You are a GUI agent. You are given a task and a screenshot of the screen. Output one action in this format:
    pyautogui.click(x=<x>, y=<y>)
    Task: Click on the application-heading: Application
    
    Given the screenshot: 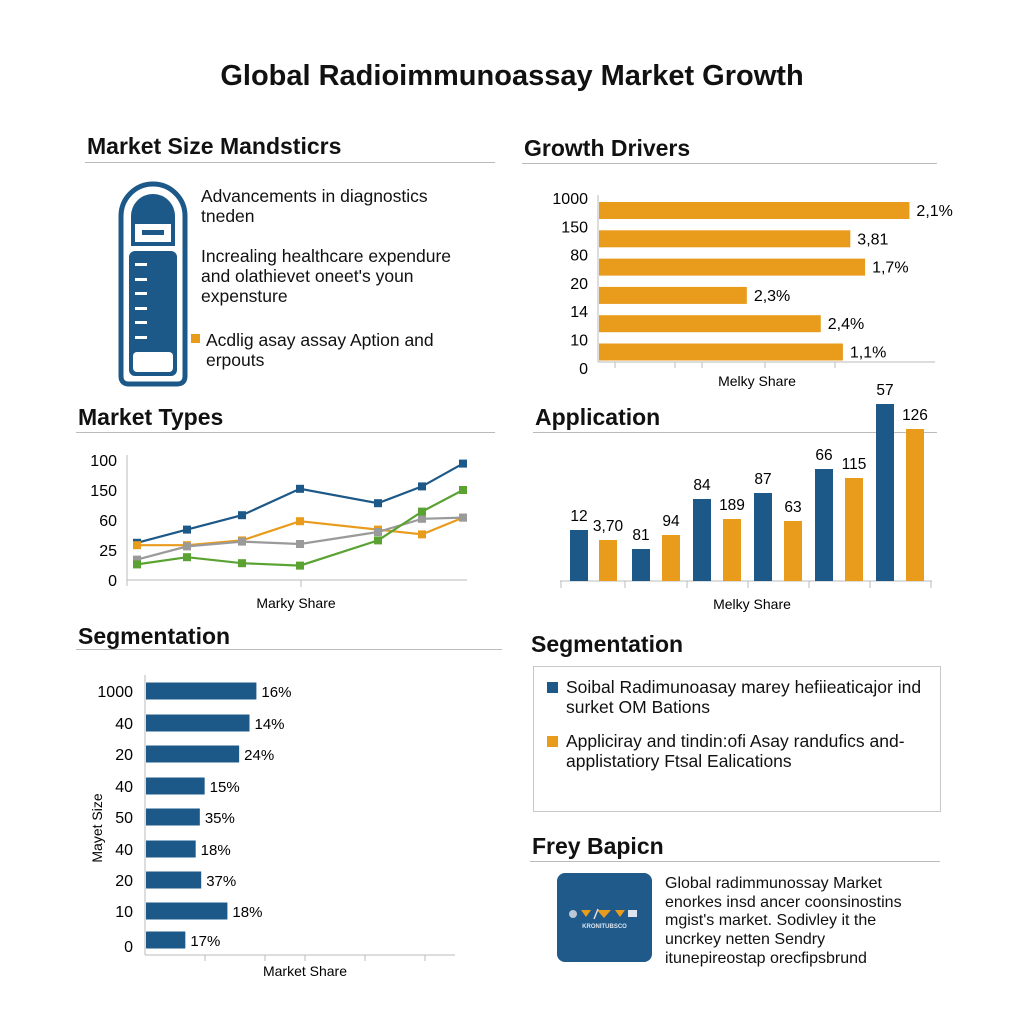 What is the action you would take?
    pyautogui.click(x=598, y=417)
    